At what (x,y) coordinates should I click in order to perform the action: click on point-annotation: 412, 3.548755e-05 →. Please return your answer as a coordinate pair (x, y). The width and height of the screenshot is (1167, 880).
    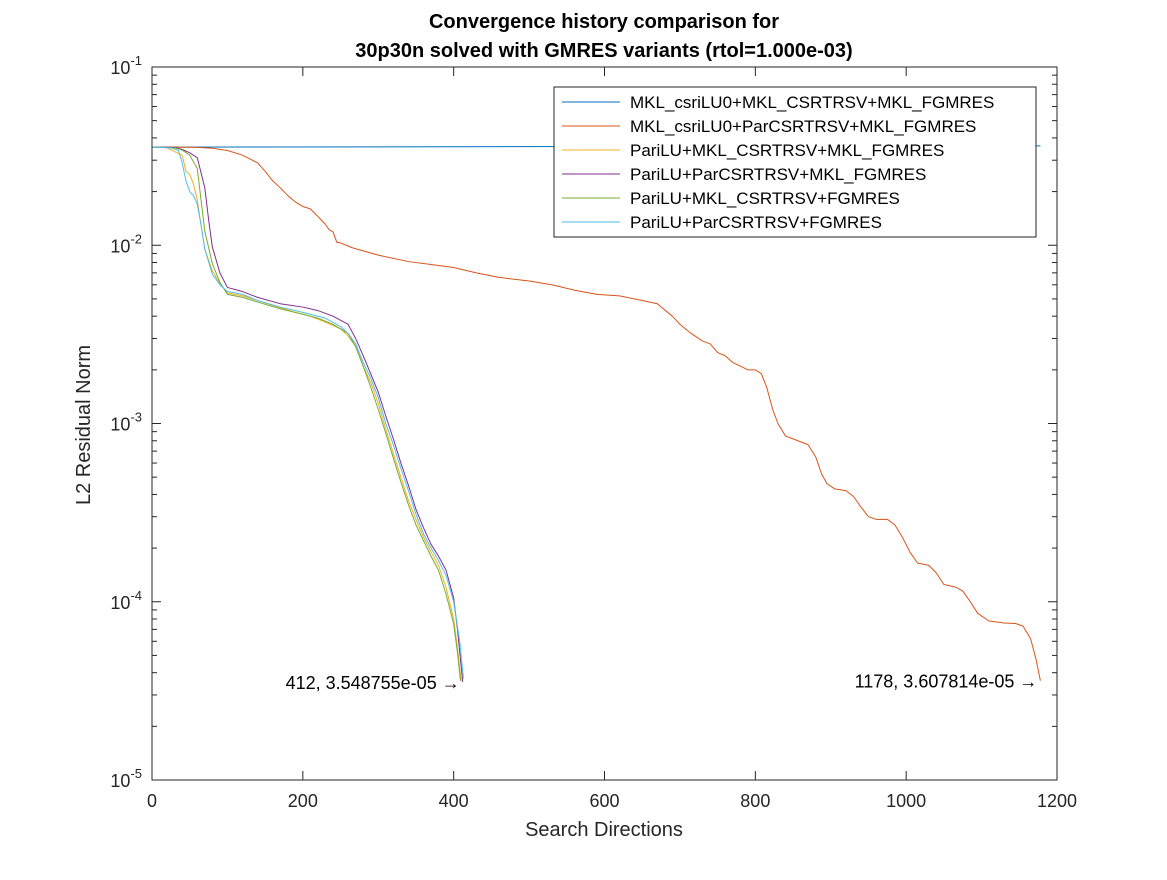
    Looking at the image, I should click on (373, 683).